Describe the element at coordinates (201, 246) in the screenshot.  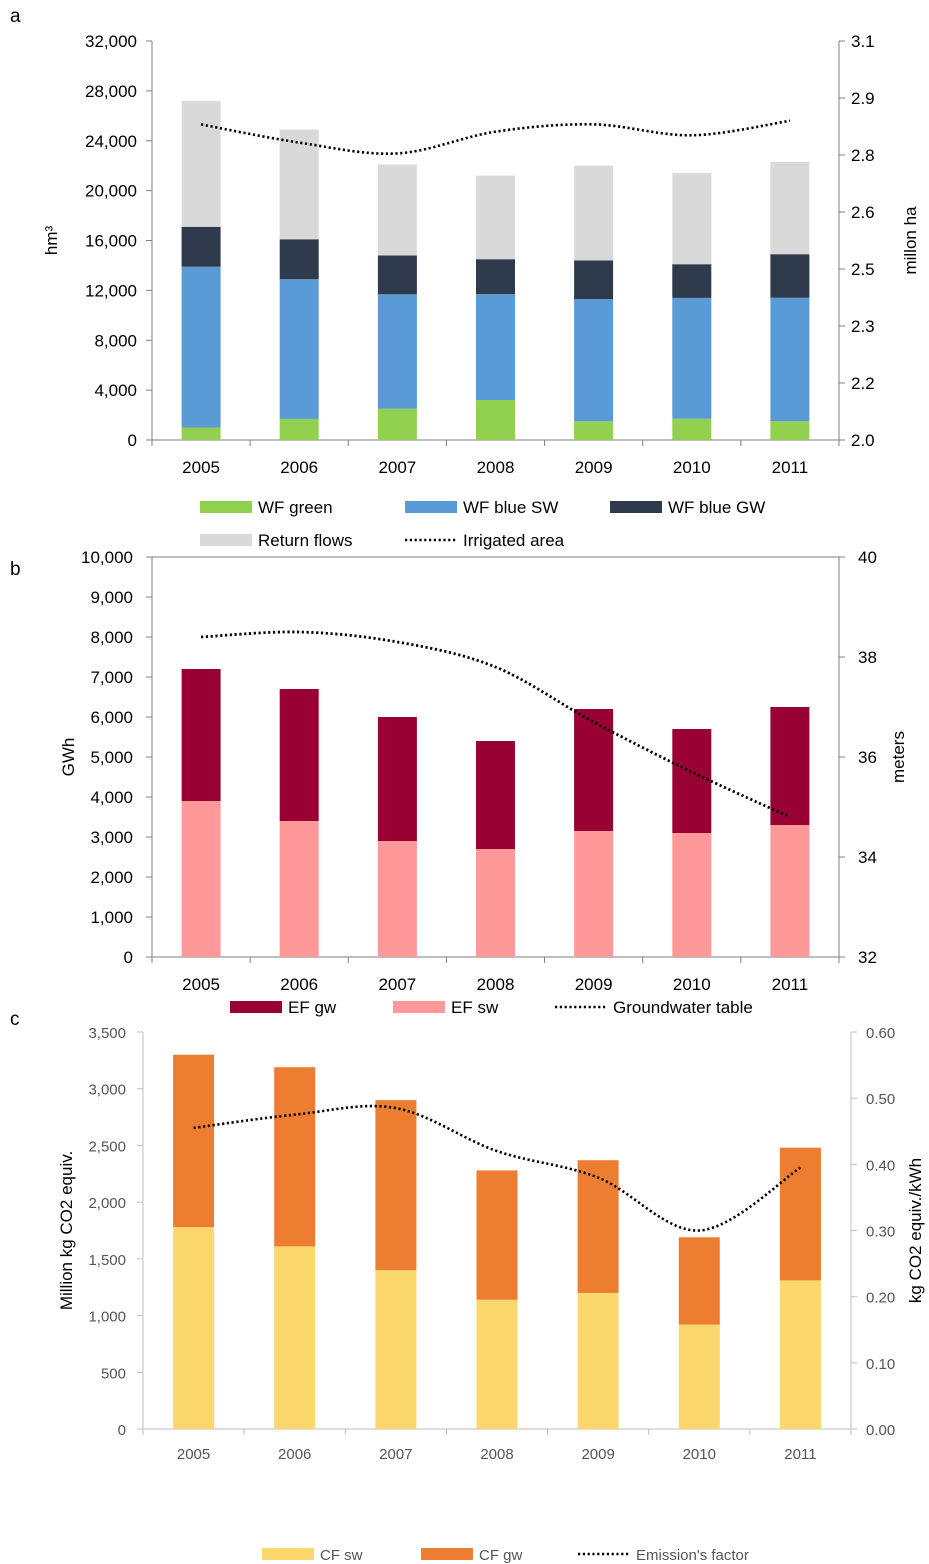
I see `bar-wf-blue-gw-2005` at that location.